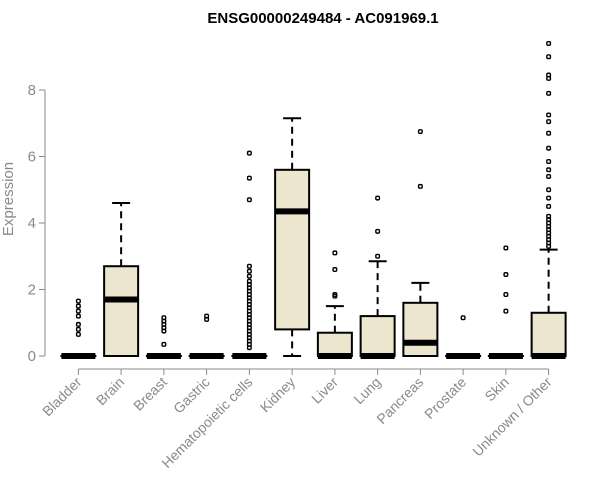 This screenshot has width=600, height=500. Describe the element at coordinates (37, 223) in the screenshot. I see `y-axis: 0 2 4 6 8` at that location.